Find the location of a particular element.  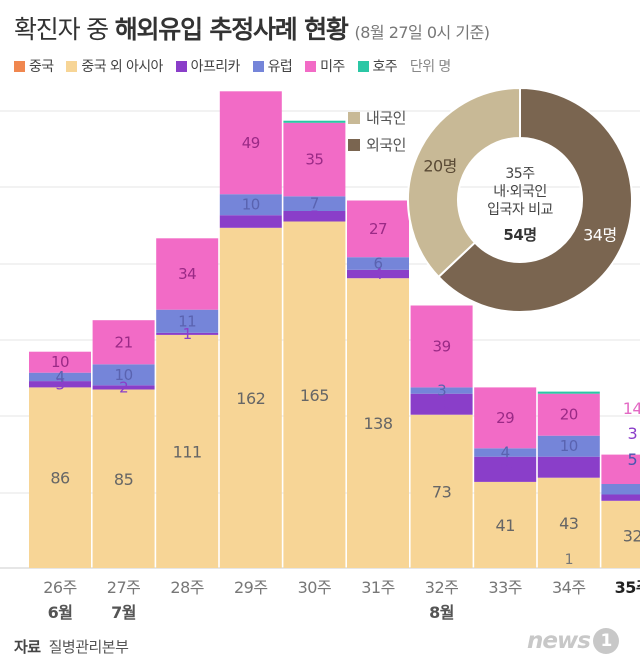

bar-35주-아프리카 is located at coordinates (620, 497).